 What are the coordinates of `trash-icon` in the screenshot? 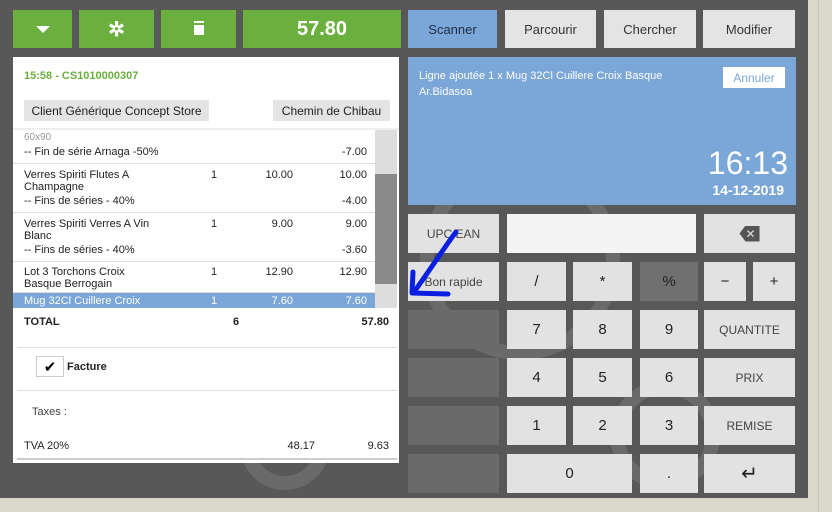 It's located at (198, 29).